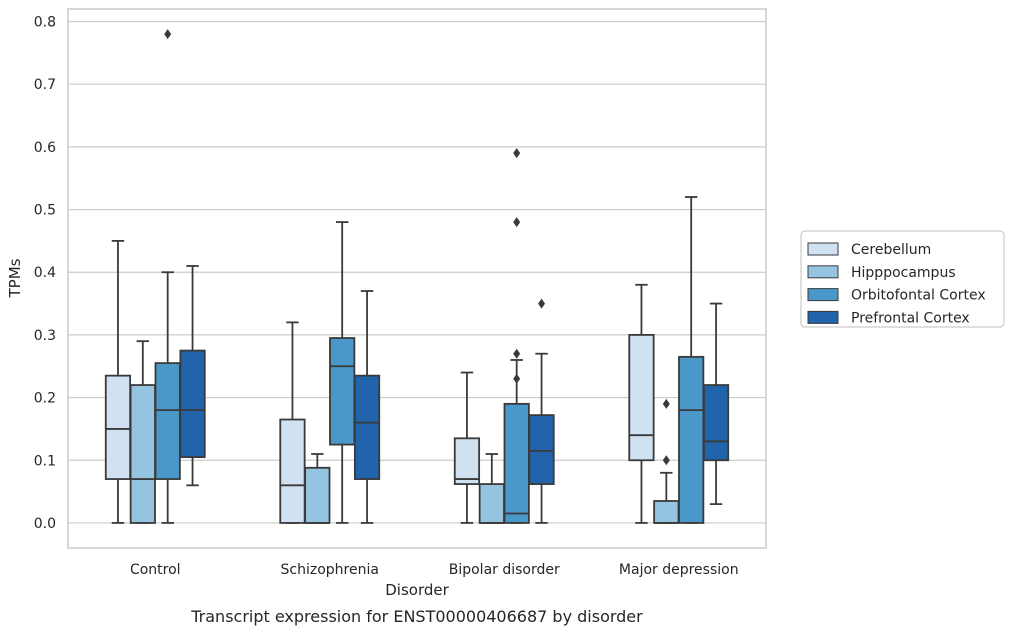 The width and height of the screenshot is (1014, 634). What do you see at coordinates (155, 570) in the screenshot?
I see `x-tick-label: Control` at bounding box center [155, 570].